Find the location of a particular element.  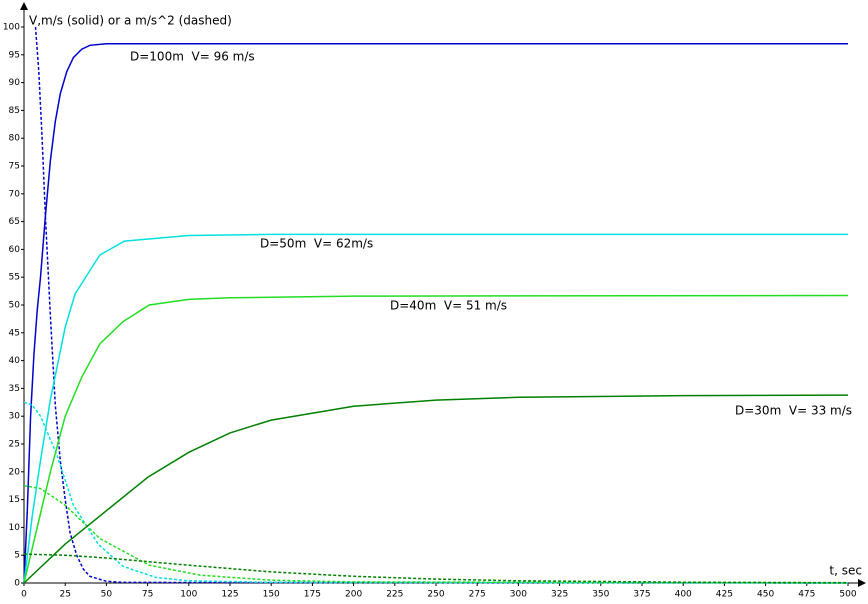

y-tick-label: 65 is located at coordinates (14, 222).